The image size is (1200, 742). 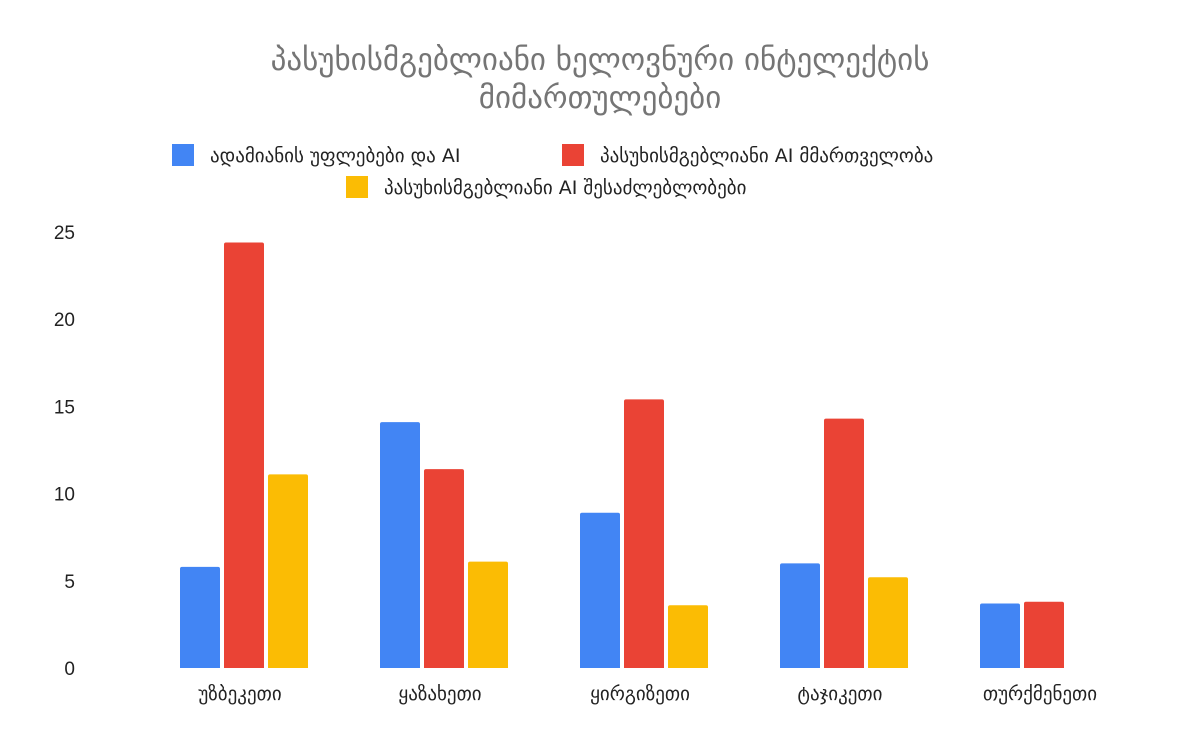 I want to click on legend-label-1: პასუხისმგებლიანი AI მმართველობა, so click(x=766, y=156).